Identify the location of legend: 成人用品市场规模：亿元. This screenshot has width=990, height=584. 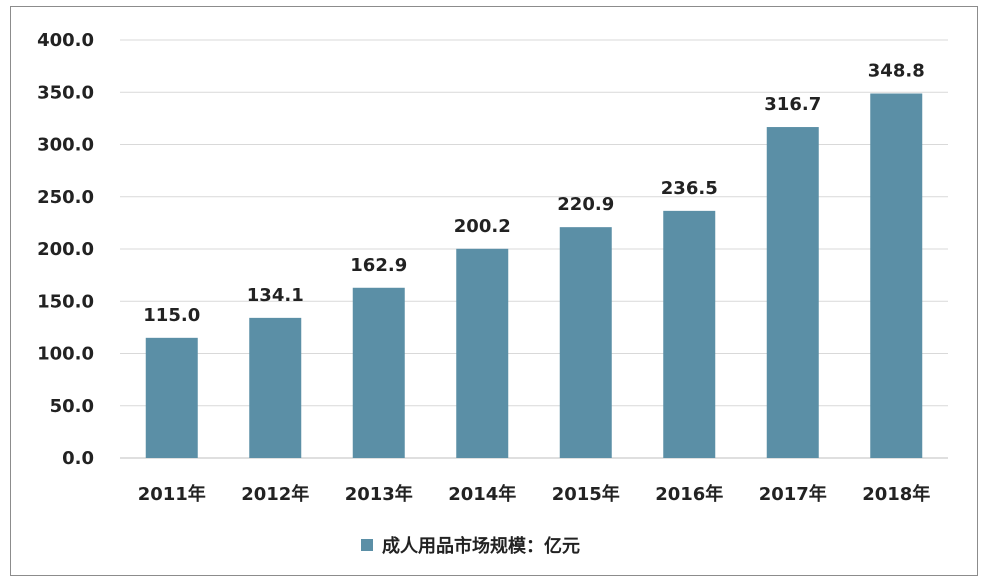
(470, 546).